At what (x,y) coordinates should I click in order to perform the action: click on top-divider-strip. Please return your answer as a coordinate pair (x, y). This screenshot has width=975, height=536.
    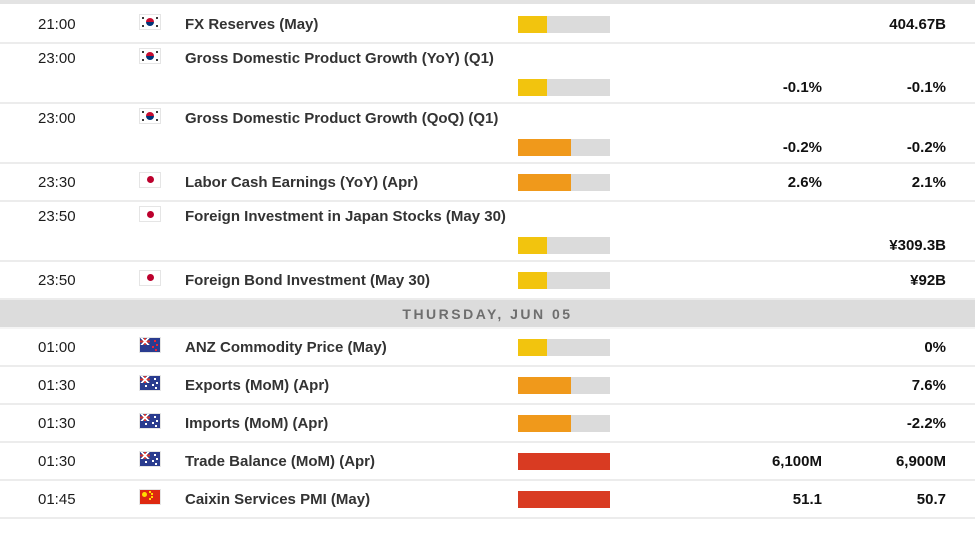
    Looking at the image, I should click on (487, 3).